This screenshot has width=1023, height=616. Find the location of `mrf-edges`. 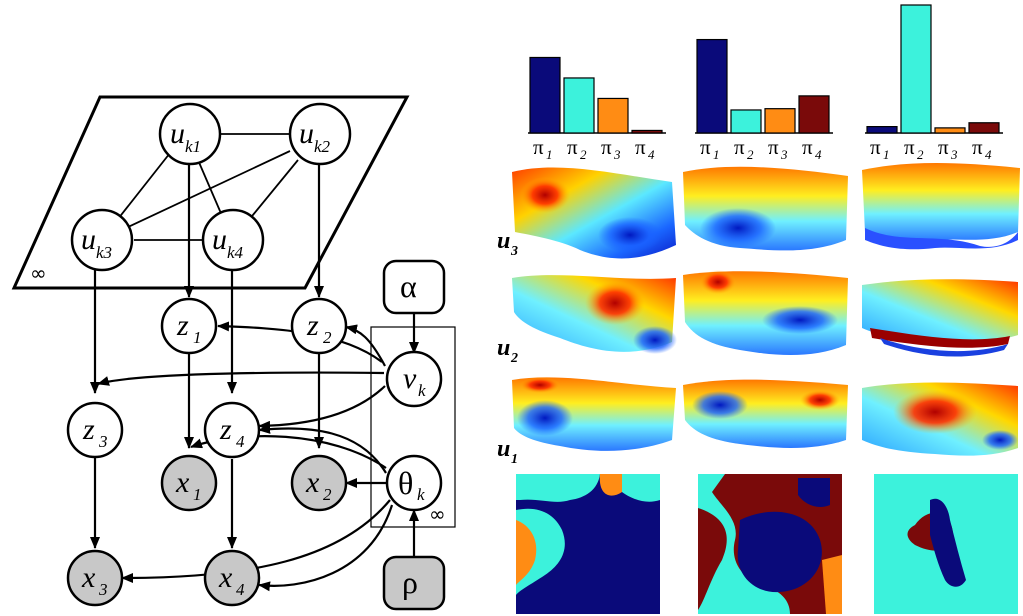

mrf-edges is located at coordinates (206, 187).